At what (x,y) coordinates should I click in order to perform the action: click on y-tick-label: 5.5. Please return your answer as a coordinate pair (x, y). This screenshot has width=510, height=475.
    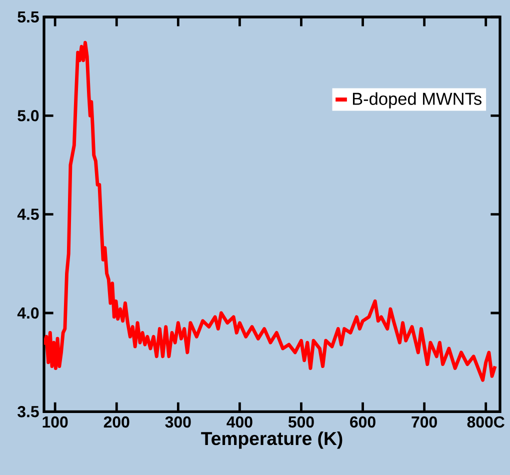
    Looking at the image, I should click on (28, 17).